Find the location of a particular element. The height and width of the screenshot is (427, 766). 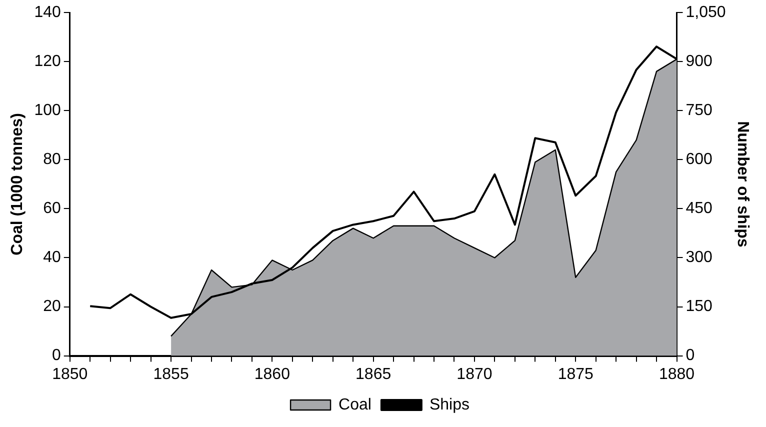

y-tick-label: 140 is located at coordinates (47, 13).